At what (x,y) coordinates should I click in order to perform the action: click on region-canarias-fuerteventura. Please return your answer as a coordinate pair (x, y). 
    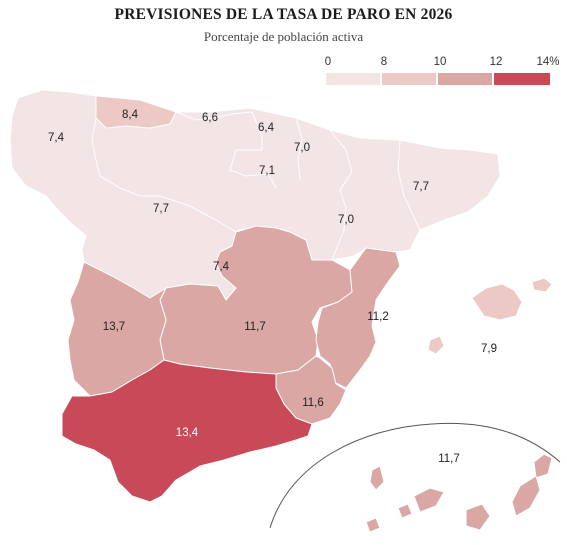
    Looking at the image, I should click on (526, 496).